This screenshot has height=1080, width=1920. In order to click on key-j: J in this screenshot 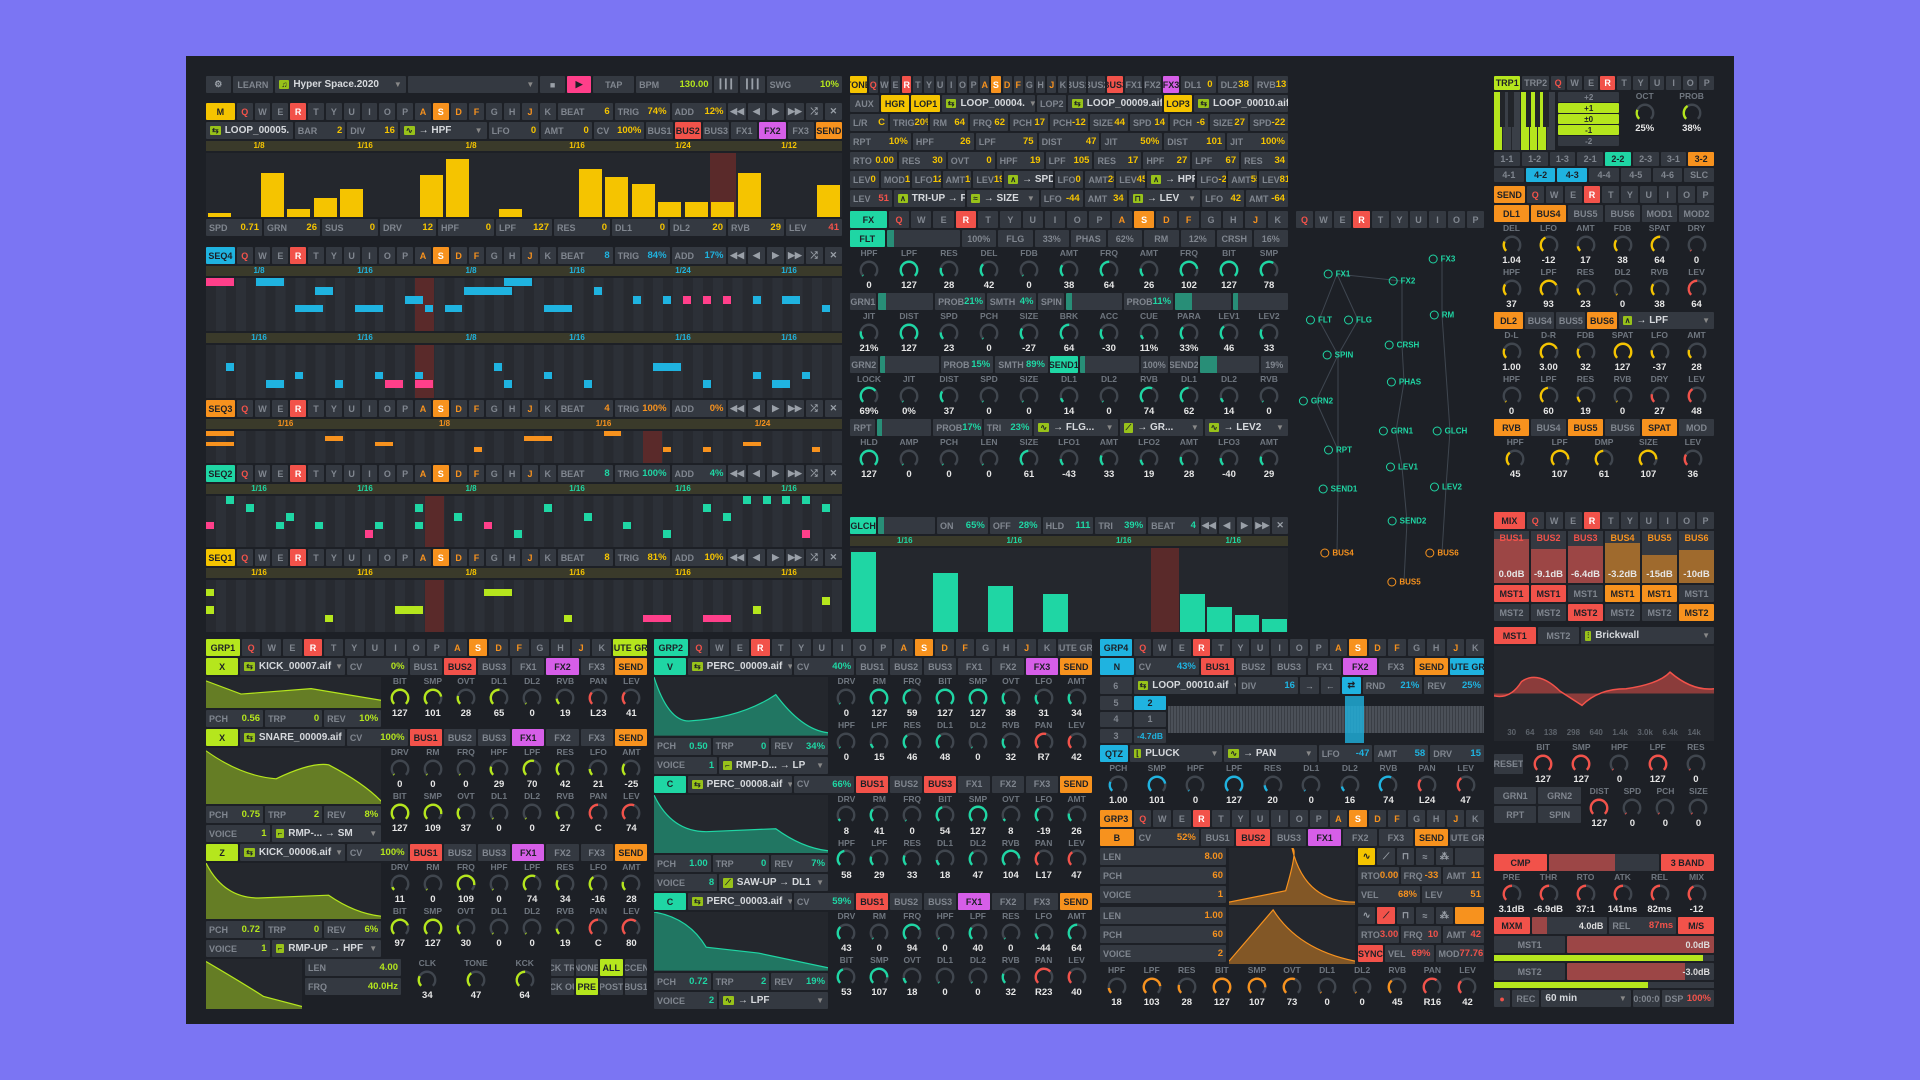, I will do `click(1455, 818)`.